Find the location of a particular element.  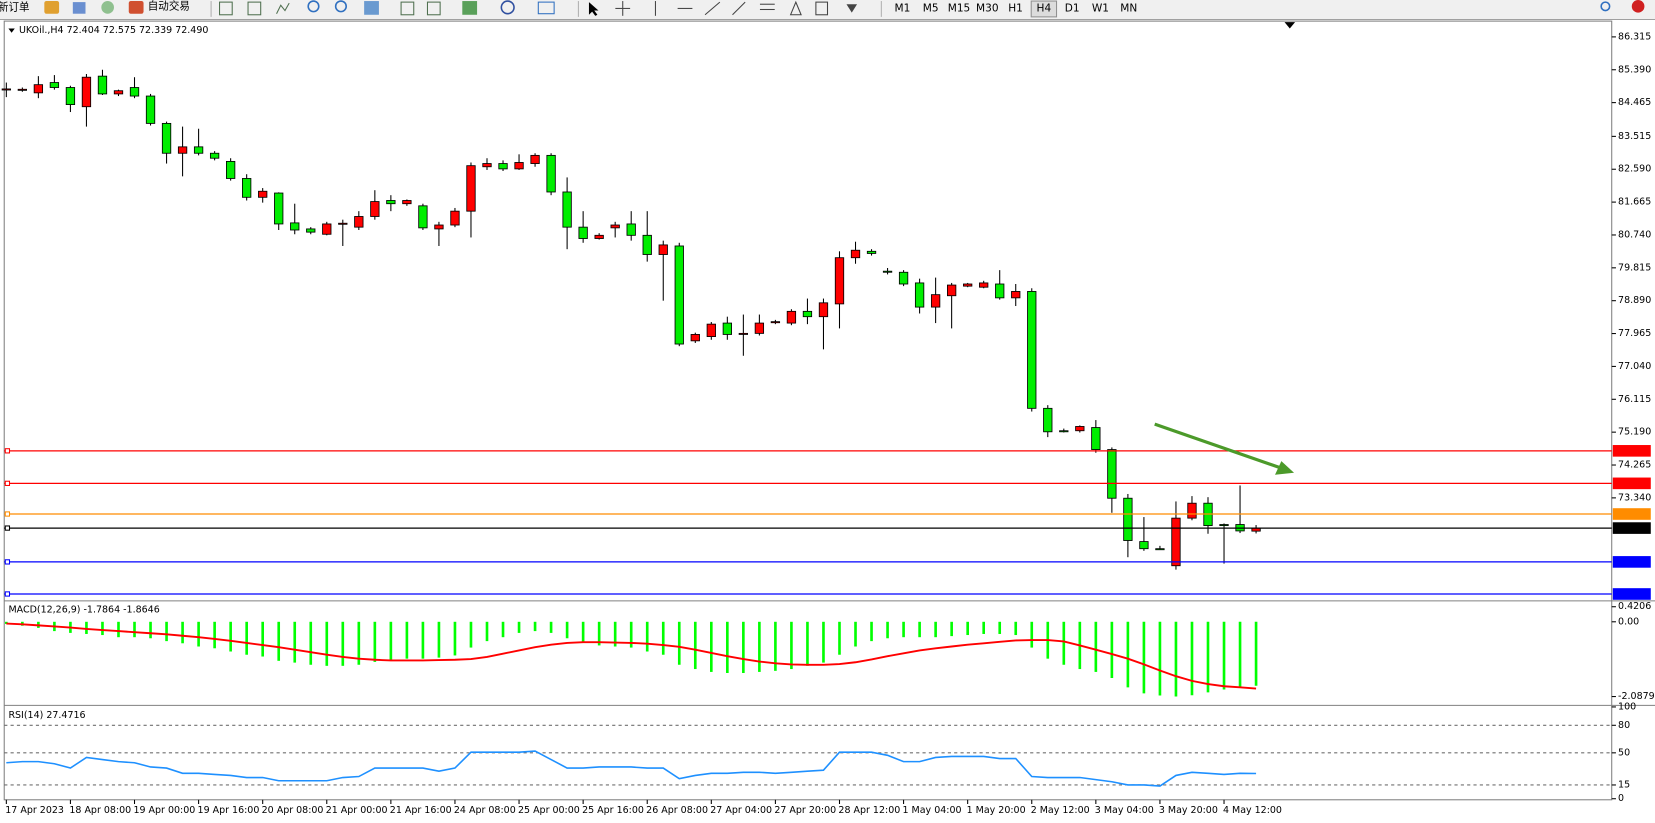

timeframe-button: W1 is located at coordinates (1100, 8).